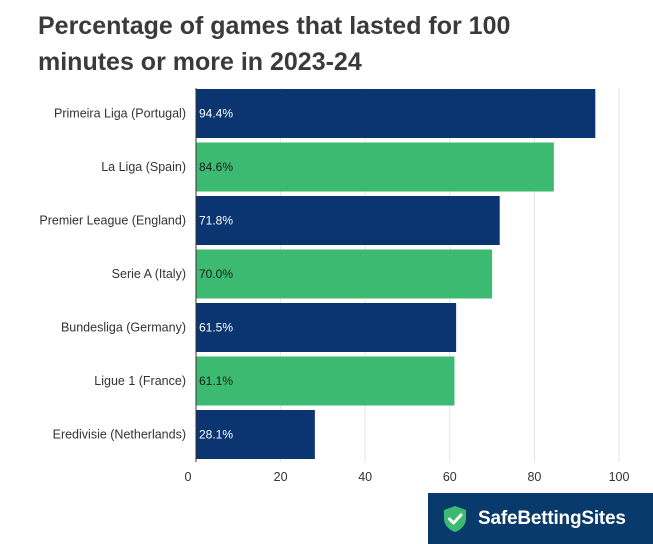 The height and width of the screenshot is (544, 653). I want to click on x-tick-label: 0, so click(188, 477).